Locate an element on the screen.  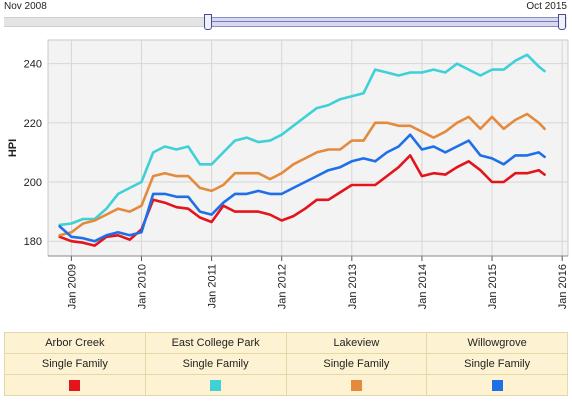
range-end-label: Oct 2015 is located at coordinates (546, 6).